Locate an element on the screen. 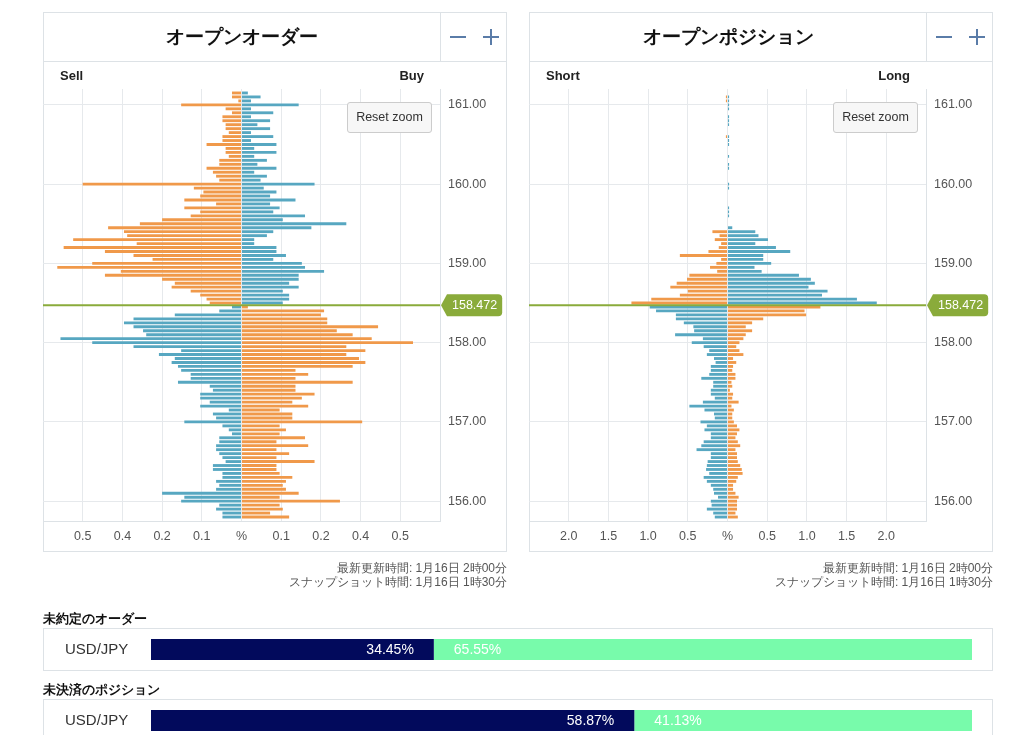 This screenshot has width=1024, height=735. data-label: 41.13% is located at coordinates (678, 720).